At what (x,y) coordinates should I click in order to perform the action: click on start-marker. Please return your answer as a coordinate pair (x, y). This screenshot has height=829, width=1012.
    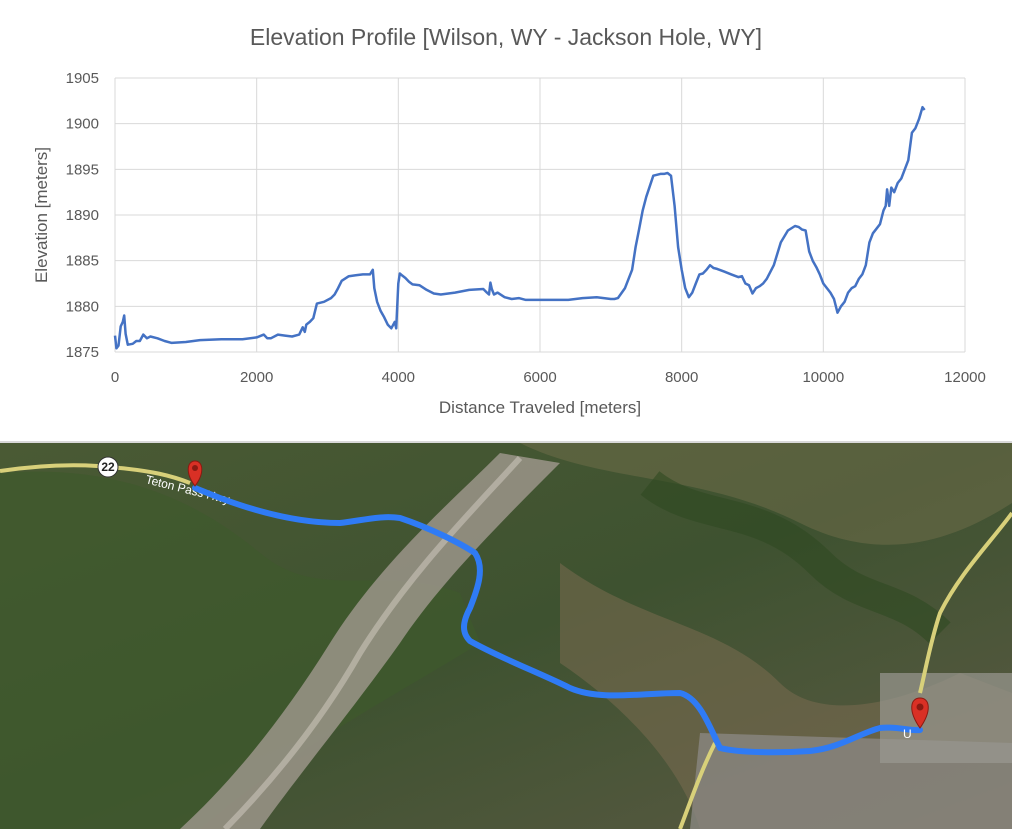
    Looking at the image, I should click on (195, 473).